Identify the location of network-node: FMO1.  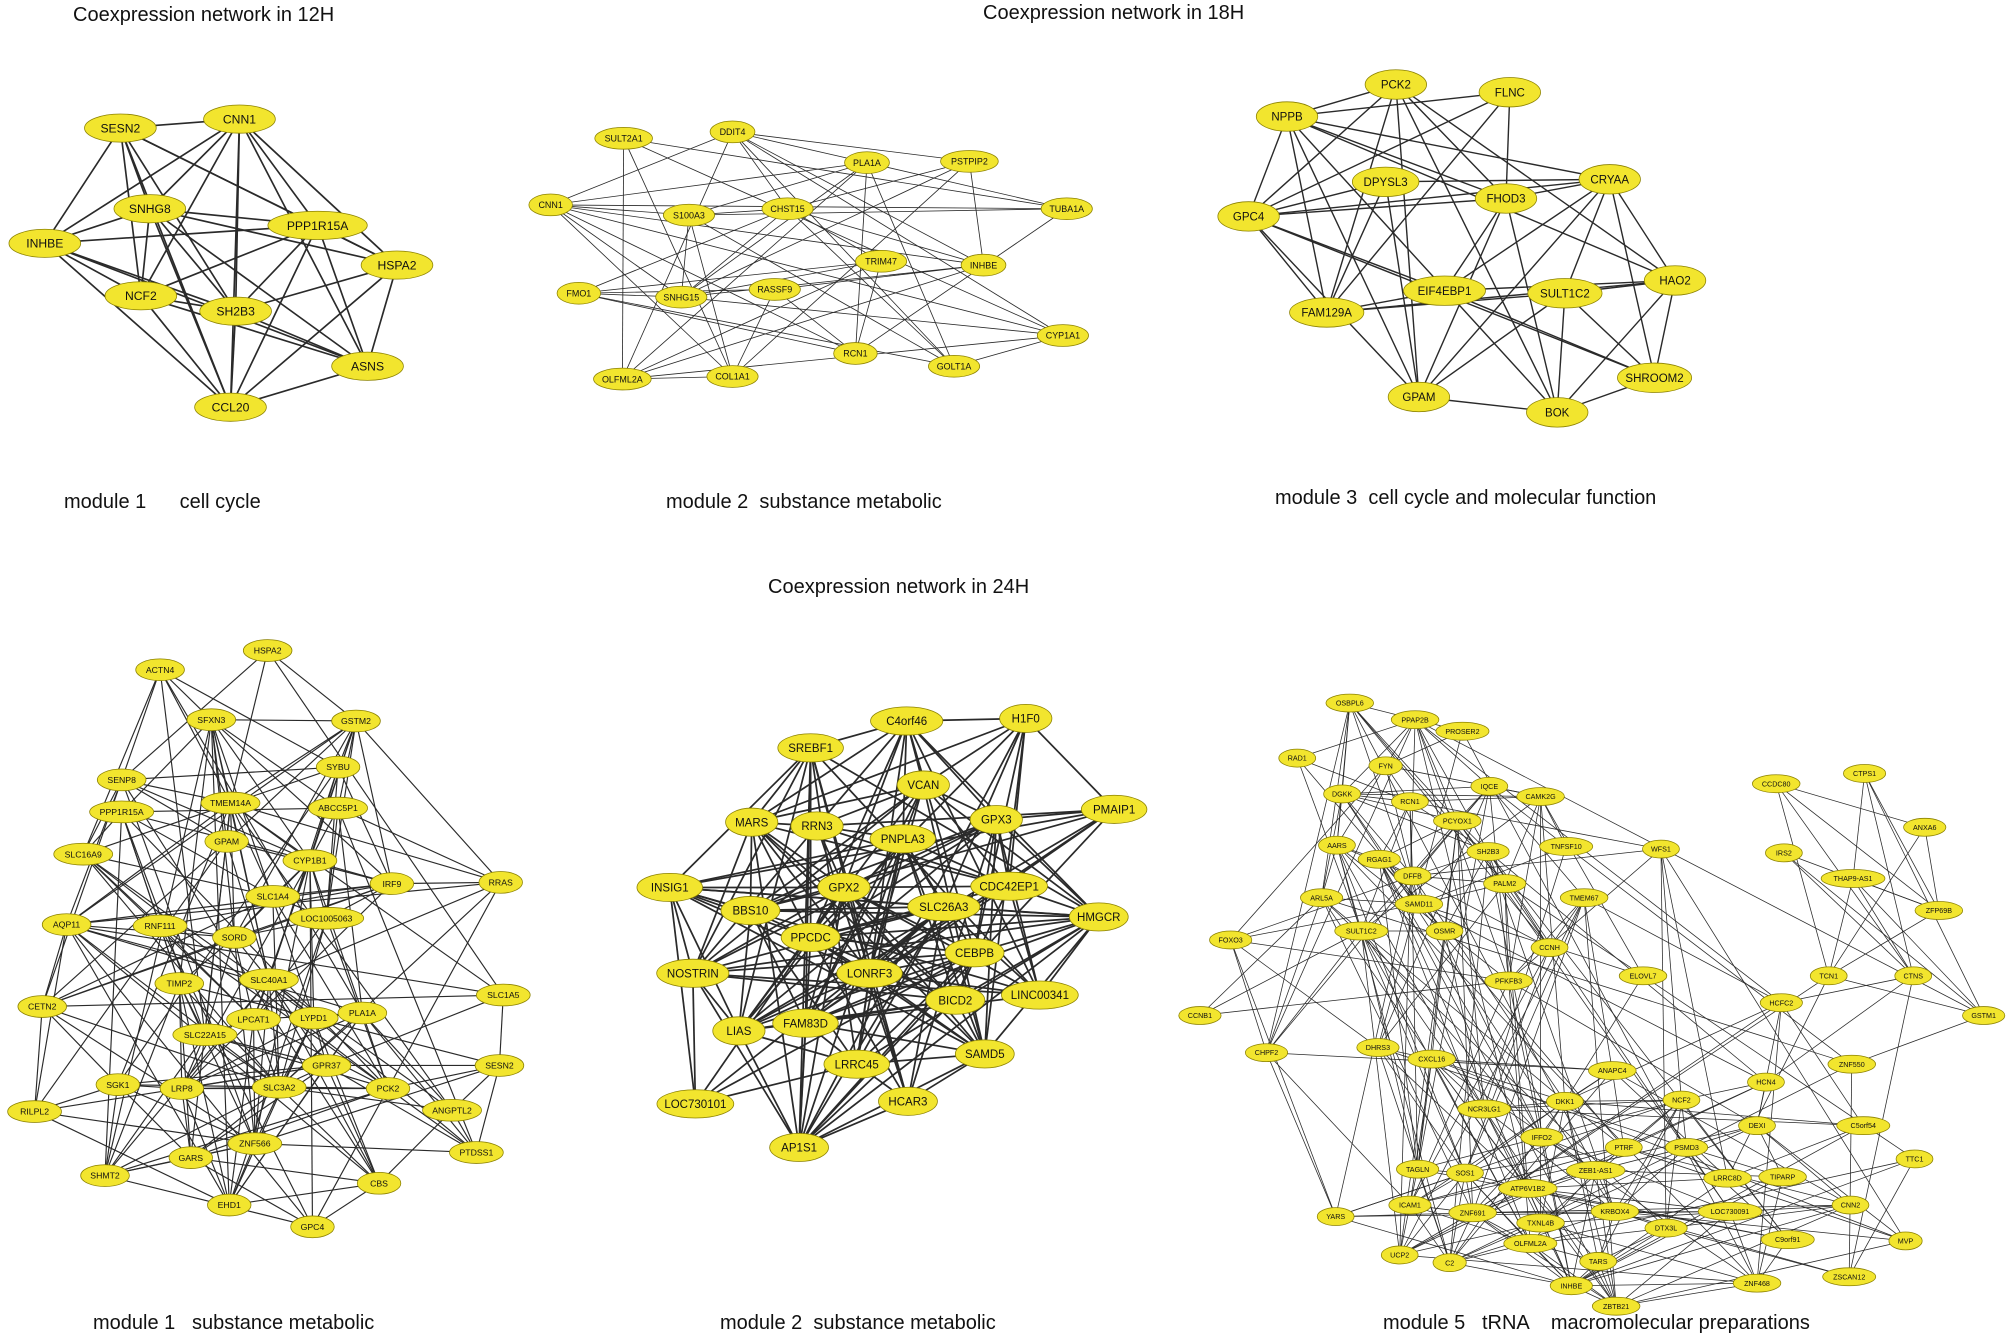
(578, 293).